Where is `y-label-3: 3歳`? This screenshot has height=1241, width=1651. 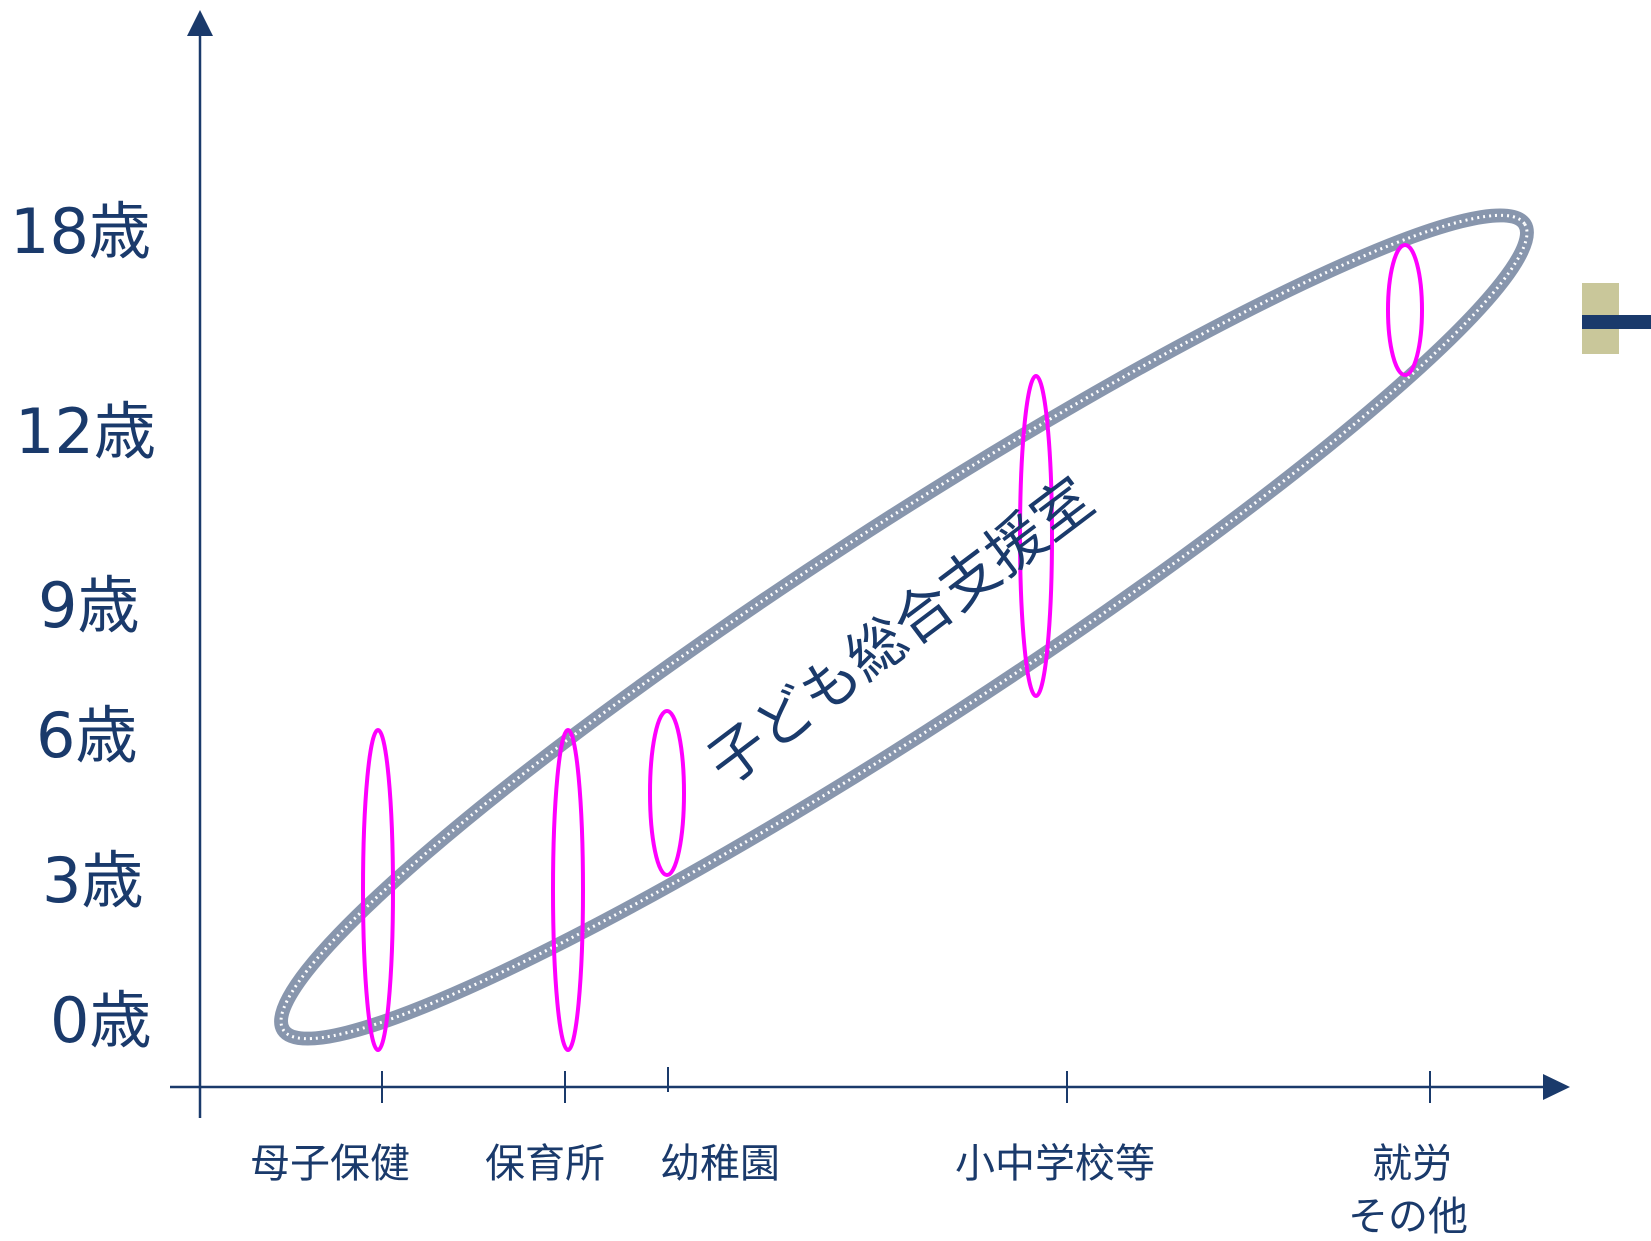 y-label-3: 3歳 is located at coordinates (92, 880).